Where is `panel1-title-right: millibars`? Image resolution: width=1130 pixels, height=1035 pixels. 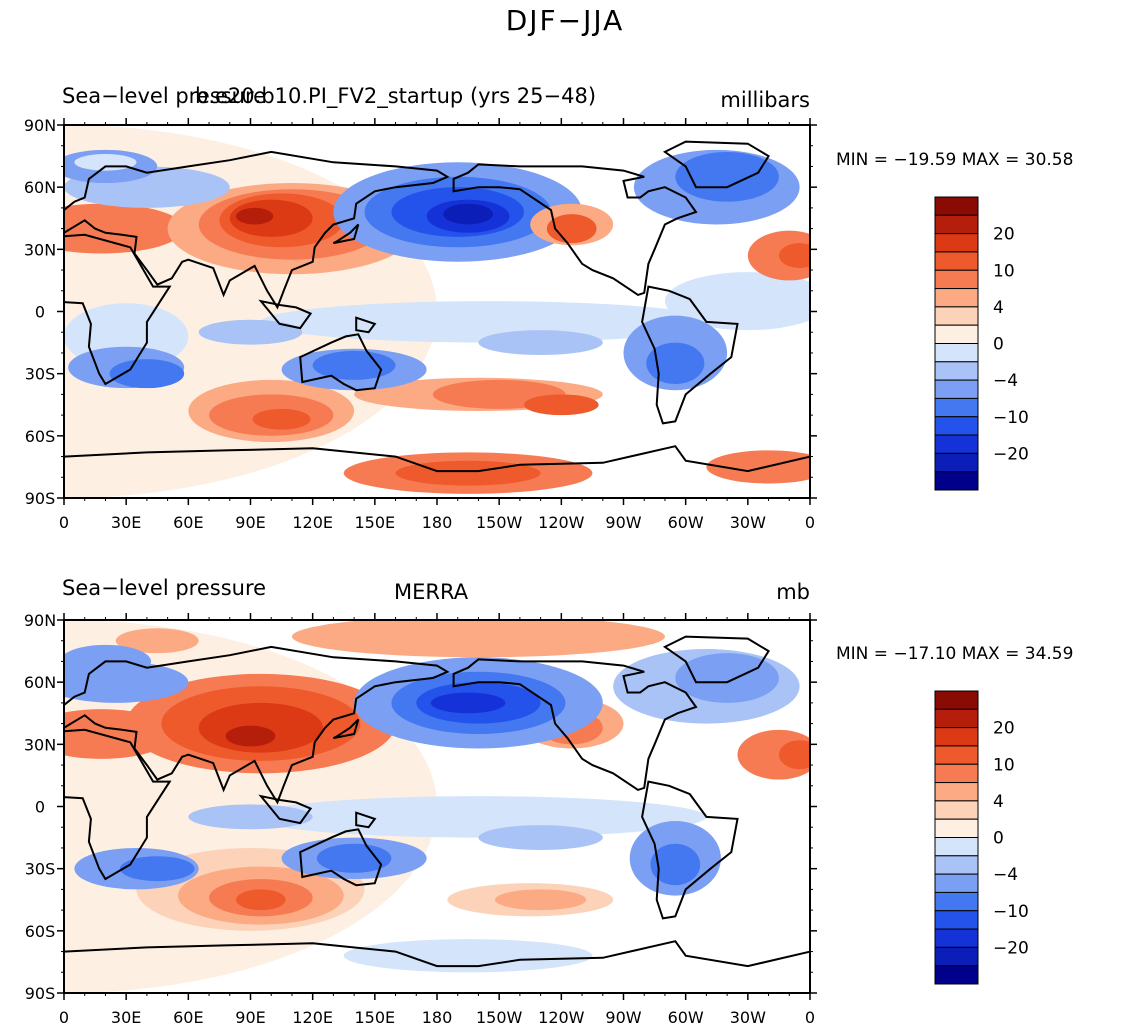 panel1-title-right: millibars is located at coordinates (765, 100).